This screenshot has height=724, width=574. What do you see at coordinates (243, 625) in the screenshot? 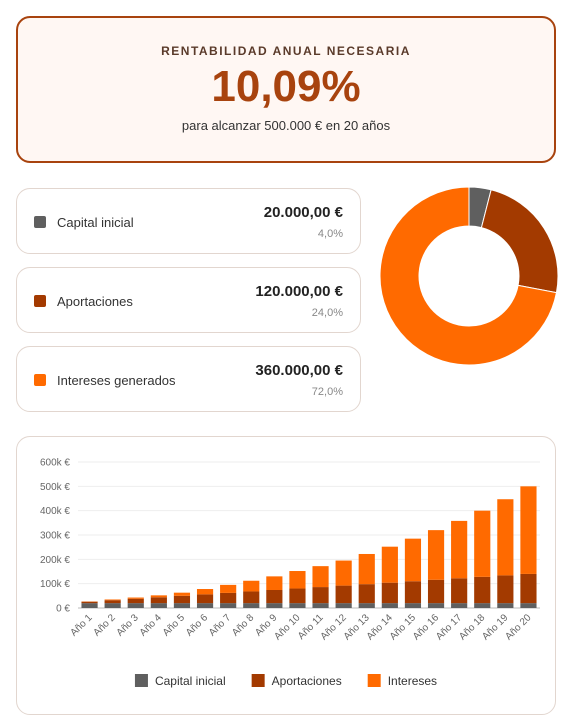
I see `x-tick-label: Año 8` at bounding box center [243, 625].